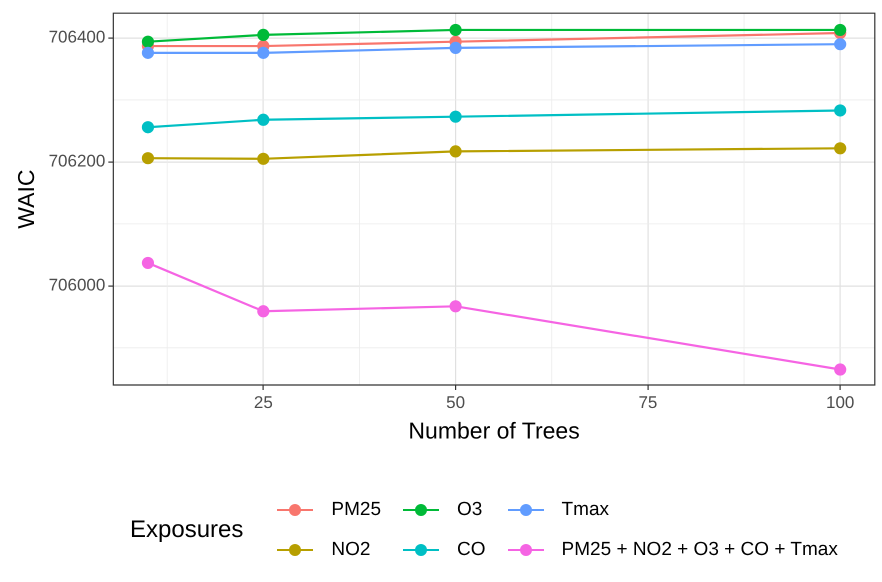 The height and width of the screenshot is (582, 882). I want to click on legend-label: Tmax, so click(586, 510).